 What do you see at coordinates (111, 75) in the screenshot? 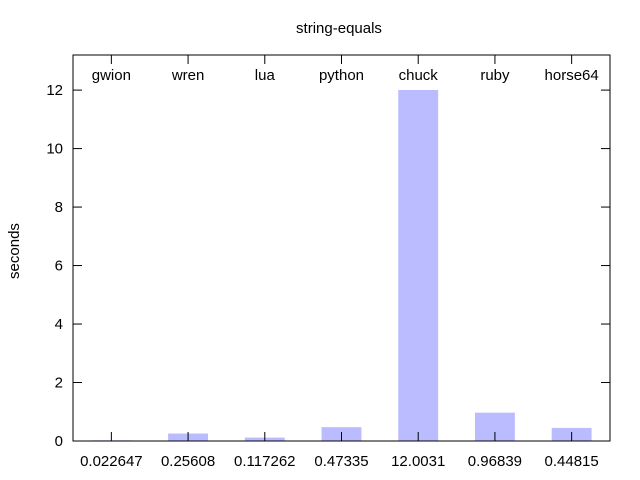
I see `category-label: gwion` at bounding box center [111, 75].